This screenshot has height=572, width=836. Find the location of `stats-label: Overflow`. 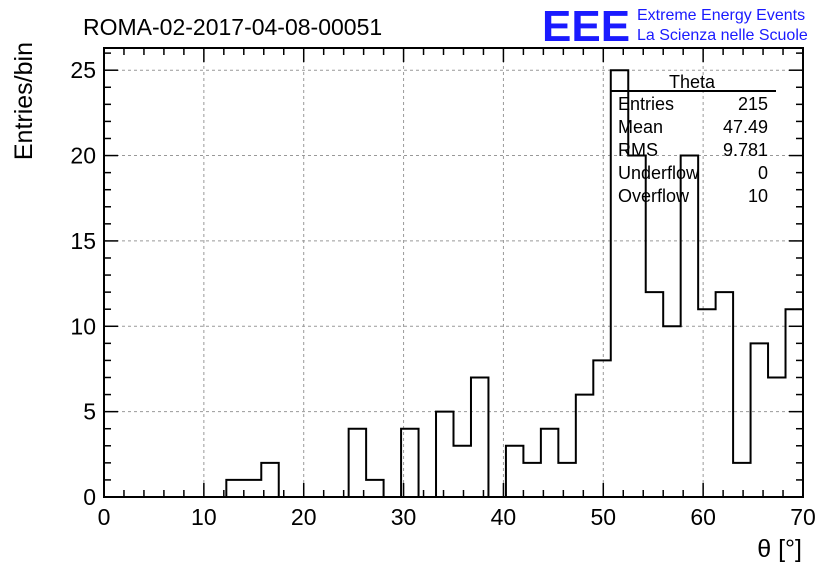

stats-label: Overflow is located at coordinates (654, 196).